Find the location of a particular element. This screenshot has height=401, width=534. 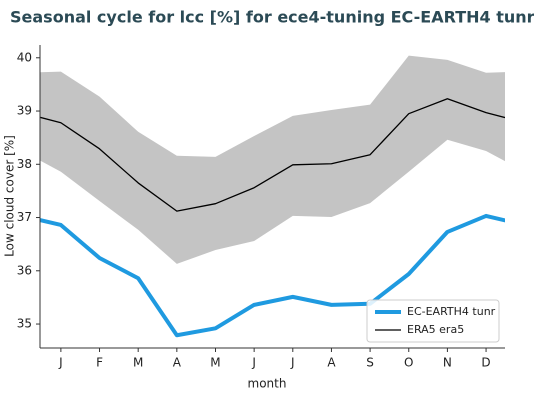

x-tick-label: F is located at coordinates (99, 363).